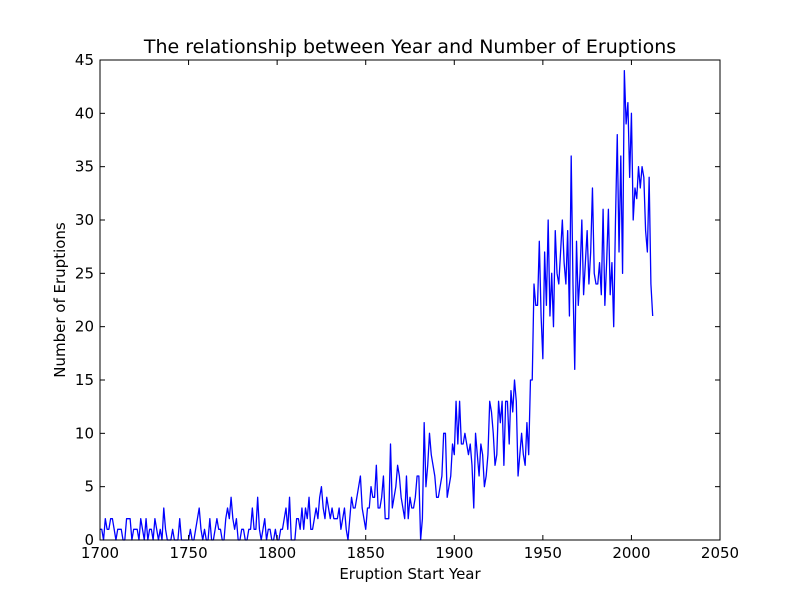 The width and height of the screenshot is (800, 600). Describe the element at coordinates (89, 487) in the screenshot. I see `y-tick-label: 5` at that location.